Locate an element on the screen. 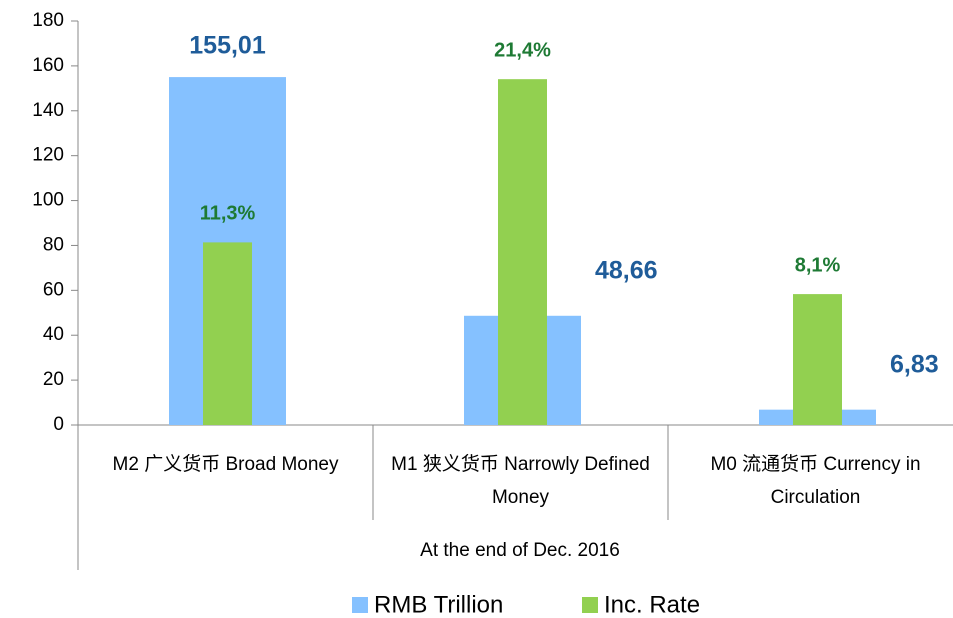 The height and width of the screenshot is (618, 953). y-tick-label: 160 is located at coordinates (48, 65).